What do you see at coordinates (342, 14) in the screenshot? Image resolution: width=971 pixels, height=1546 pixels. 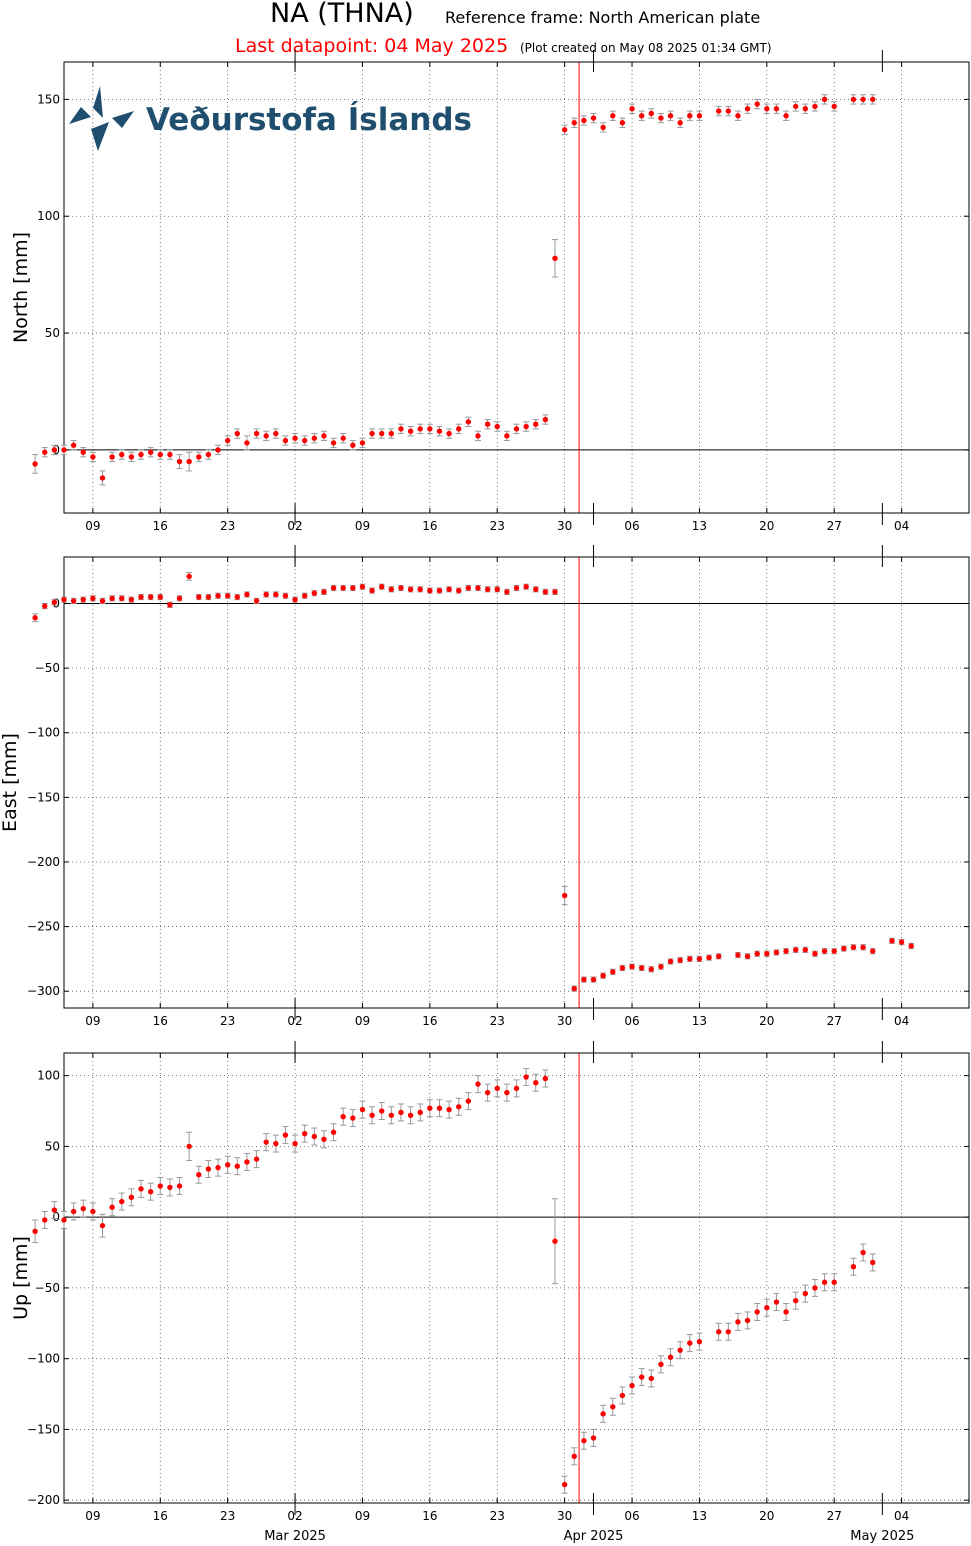 I see `station-title: NA (THNA)` at bounding box center [342, 14].